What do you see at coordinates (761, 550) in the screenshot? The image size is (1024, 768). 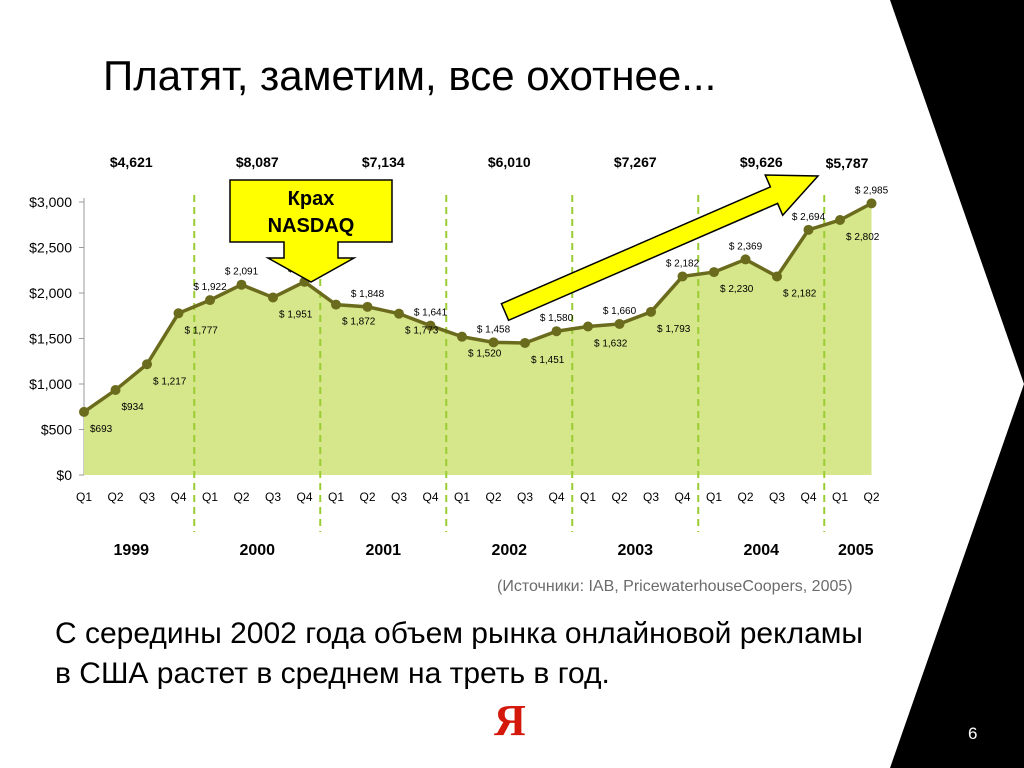 I see `year-label: 2004` at bounding box center [761, 550].